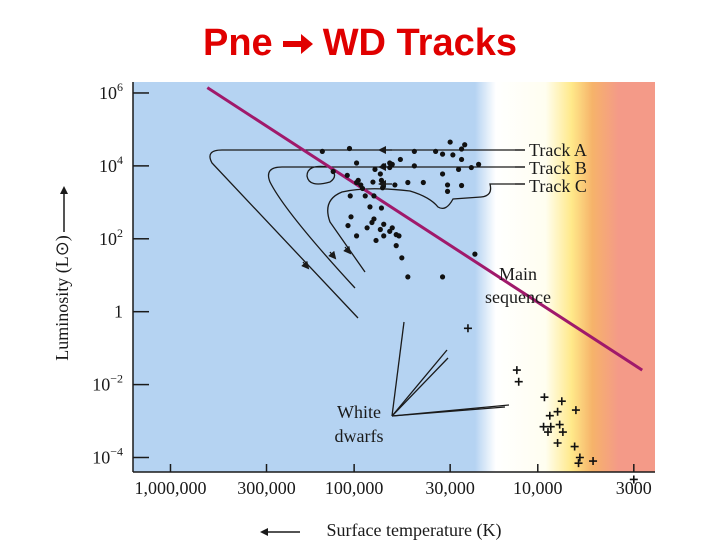  I want to click on x-axis-title: Surface temperature (K), so click(414, 530).